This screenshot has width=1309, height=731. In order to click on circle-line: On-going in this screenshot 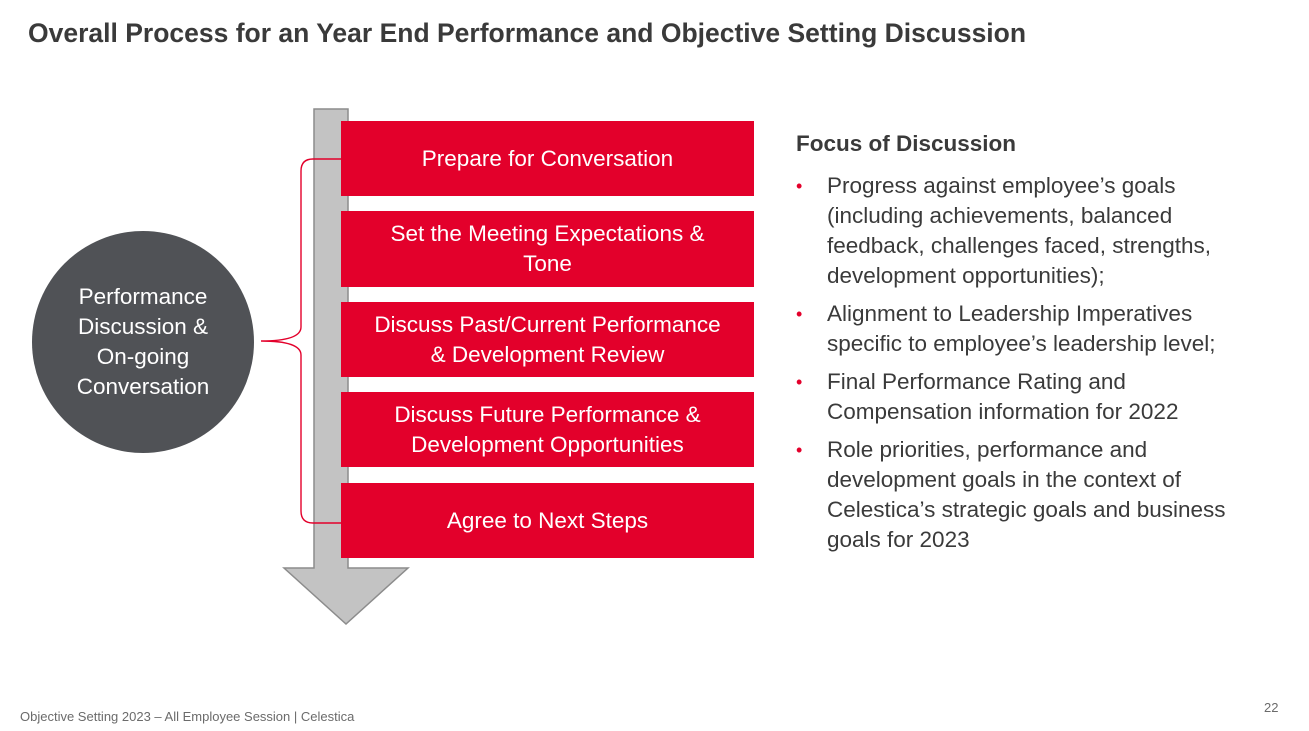, I will do `click(143, 356)`.